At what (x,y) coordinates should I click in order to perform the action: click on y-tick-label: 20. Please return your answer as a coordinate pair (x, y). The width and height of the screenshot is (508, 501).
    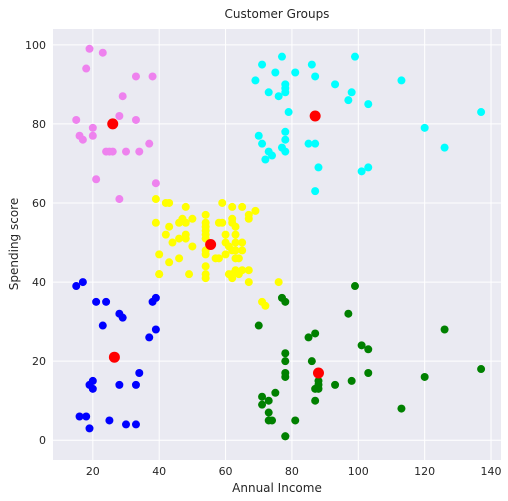
    Looking at the image, I should click on (39, 361).